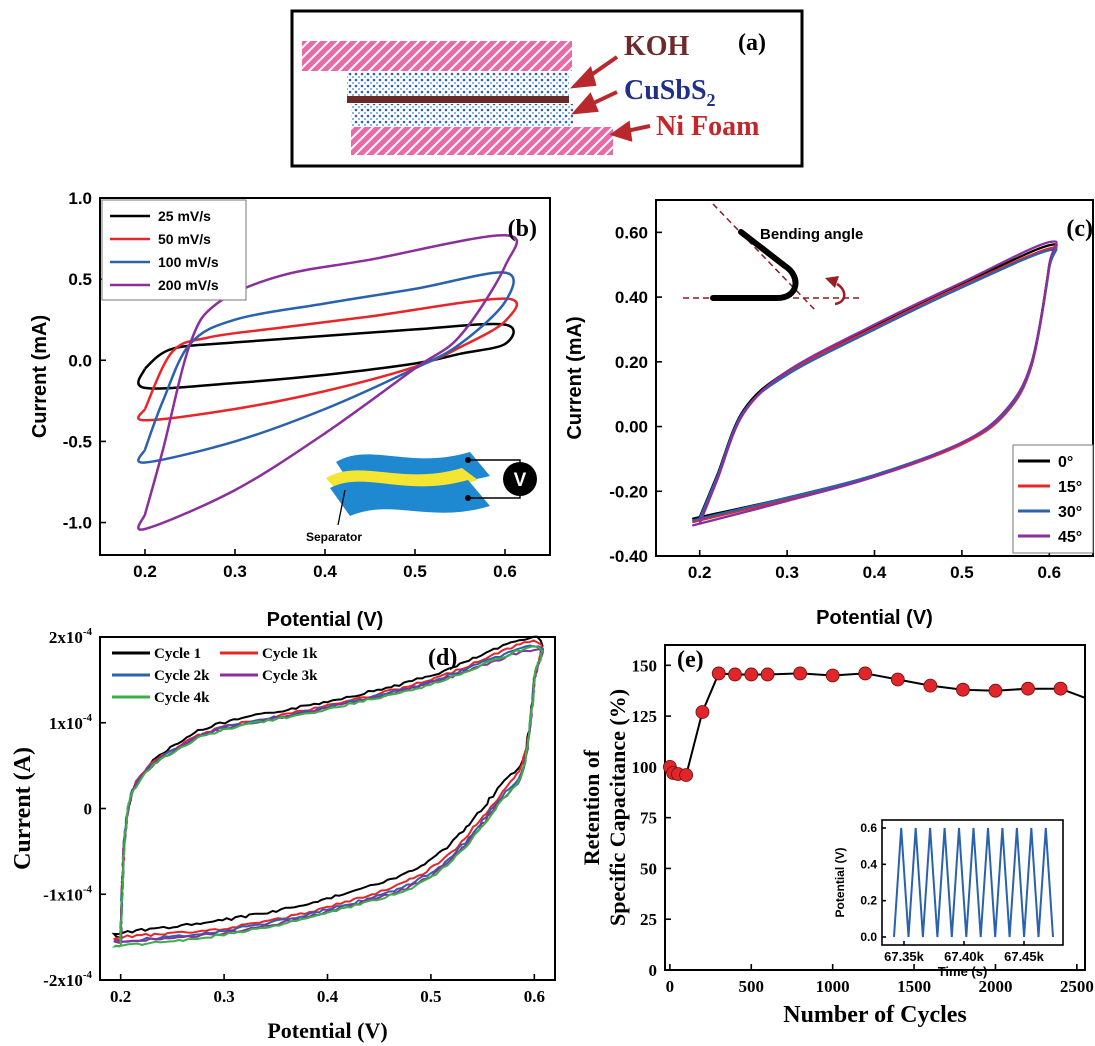 This screenshot has width=1095, height=1046. I want to click on x-tick-label: 1500, so click(914, 986).